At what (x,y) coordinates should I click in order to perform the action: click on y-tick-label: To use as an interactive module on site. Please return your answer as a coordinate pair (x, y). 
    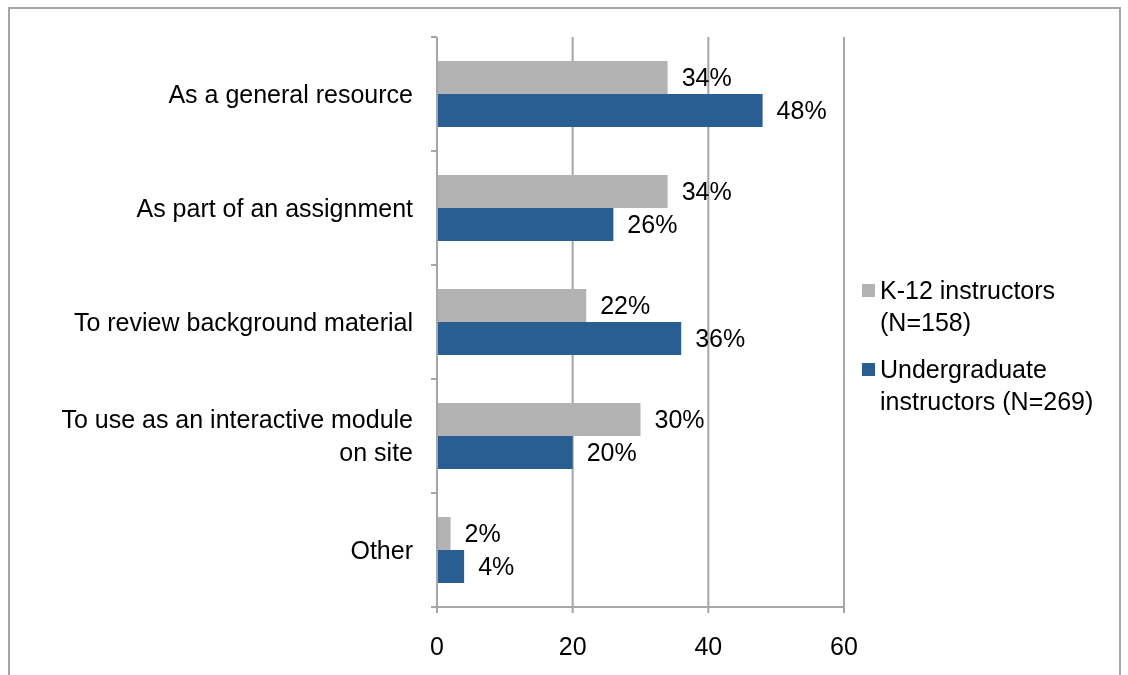
    Looking at the image, I should click on (237, 436).